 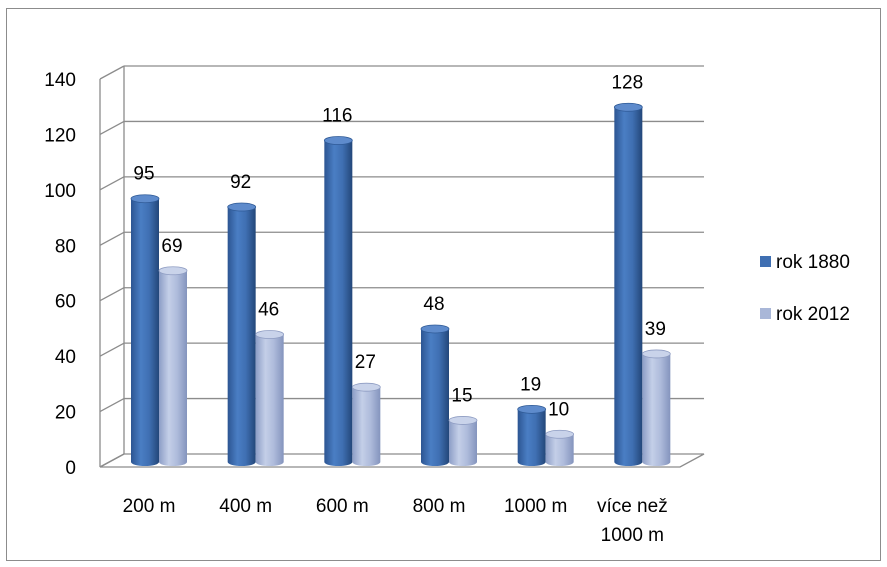 I want to click on x-tick-label: 400 m, so click(x=245, y=506).